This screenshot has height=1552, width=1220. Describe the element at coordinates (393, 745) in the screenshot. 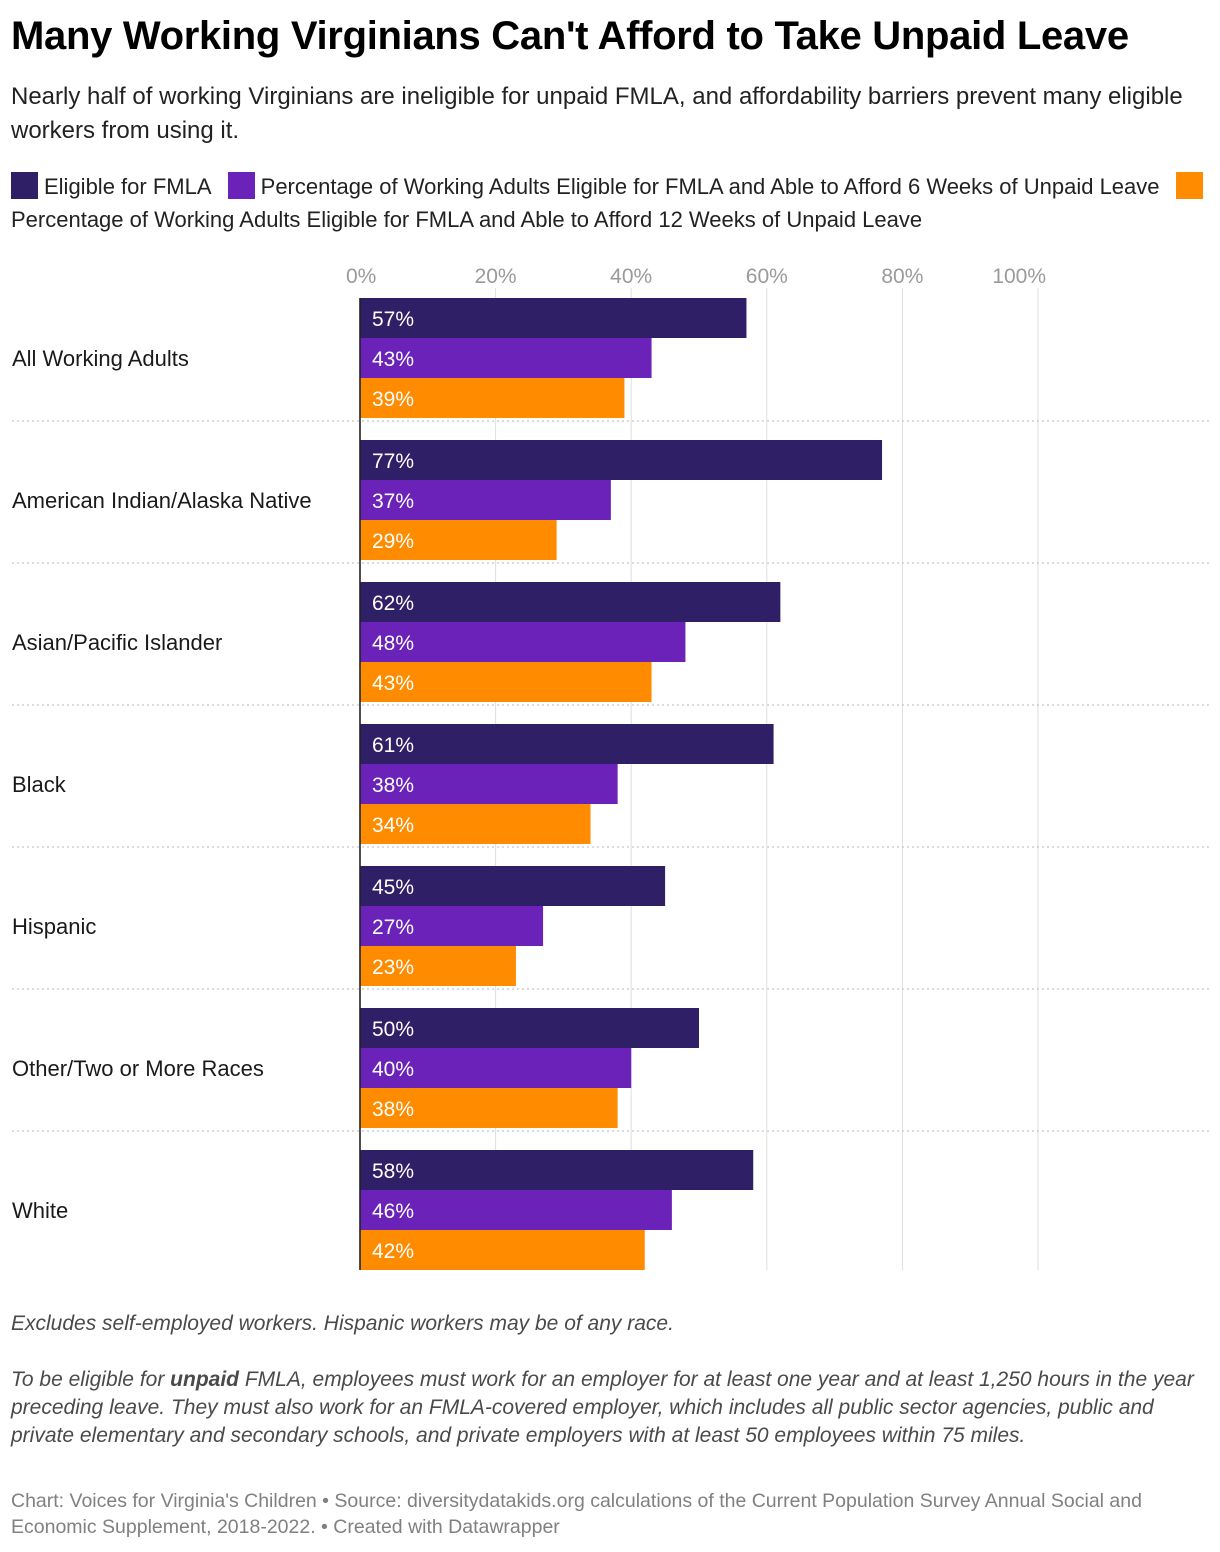

I see `bar-value-label: 61%` at that location.